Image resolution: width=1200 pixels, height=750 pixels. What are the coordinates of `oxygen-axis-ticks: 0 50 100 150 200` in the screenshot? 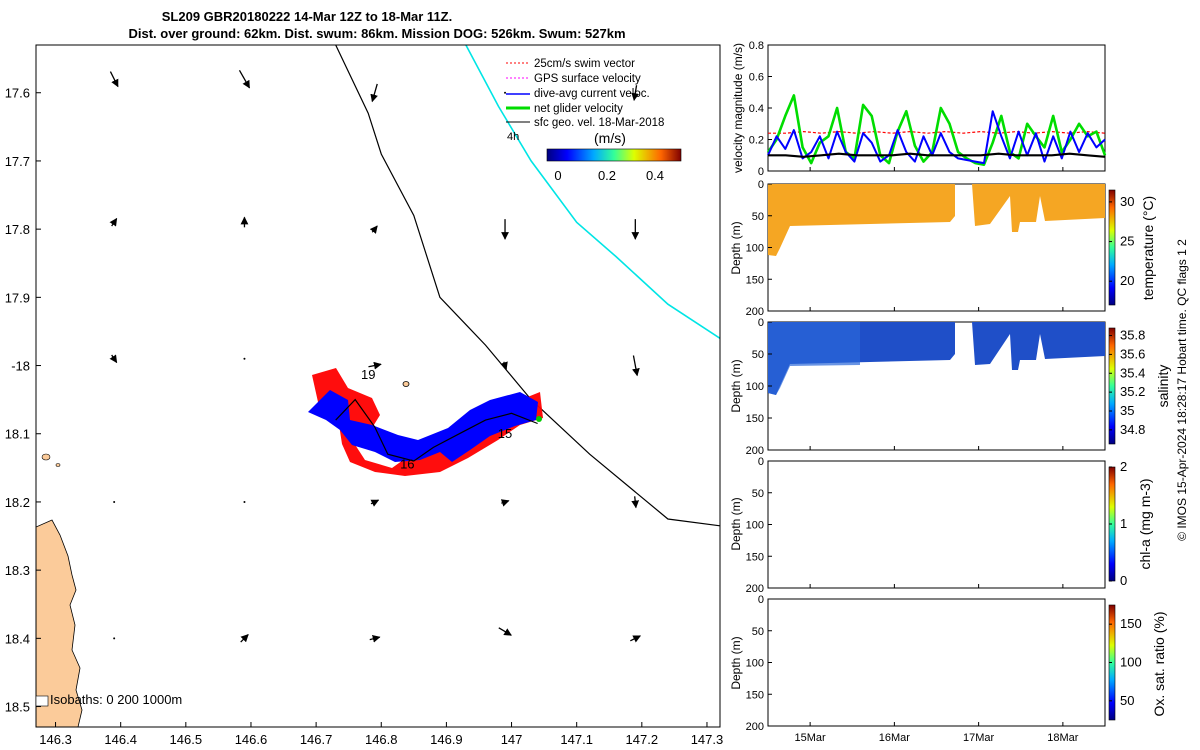 It's located at (759, 663).